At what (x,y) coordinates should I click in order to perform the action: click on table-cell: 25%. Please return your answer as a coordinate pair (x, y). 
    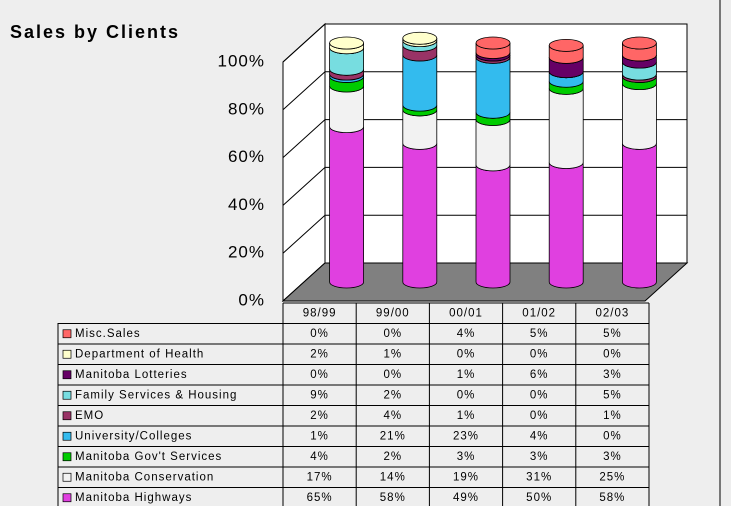
    Looking at the image, I should click on (612, 477).